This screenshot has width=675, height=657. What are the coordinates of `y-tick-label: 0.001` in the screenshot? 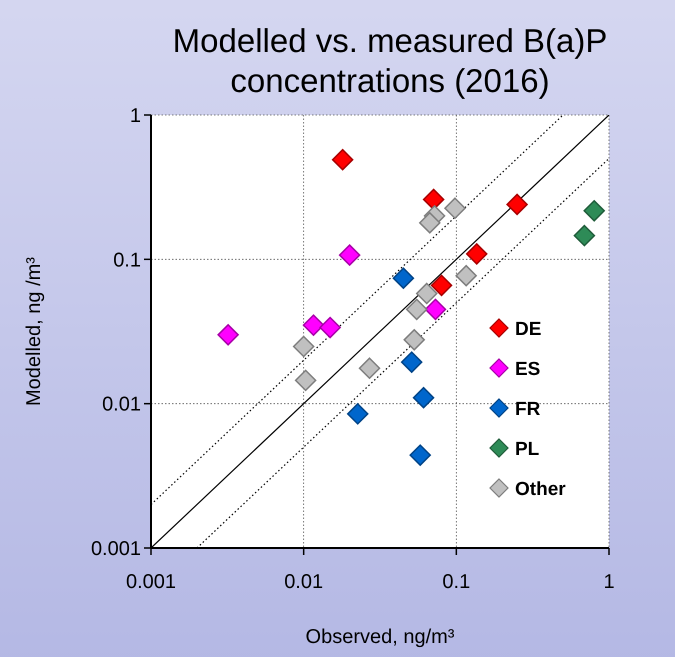 It's located at (115, 549).